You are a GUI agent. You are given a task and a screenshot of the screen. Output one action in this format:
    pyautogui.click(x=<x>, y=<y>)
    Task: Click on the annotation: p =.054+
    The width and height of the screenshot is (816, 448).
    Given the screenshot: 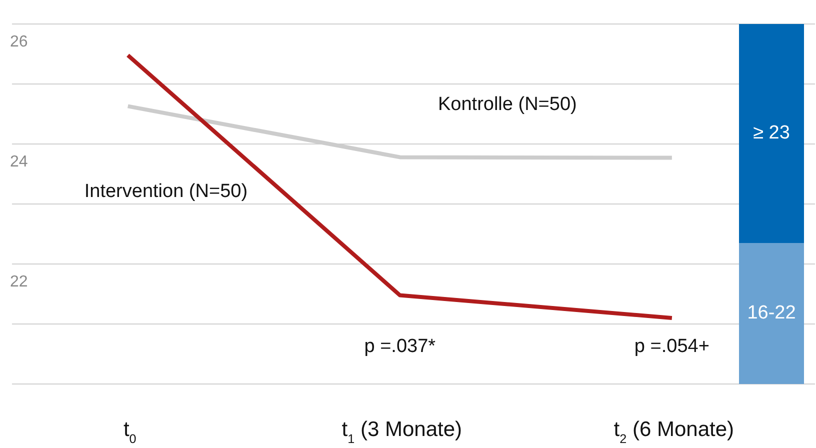 What is the action you would take?
    pyautogui.click(x=672, y=347)
    